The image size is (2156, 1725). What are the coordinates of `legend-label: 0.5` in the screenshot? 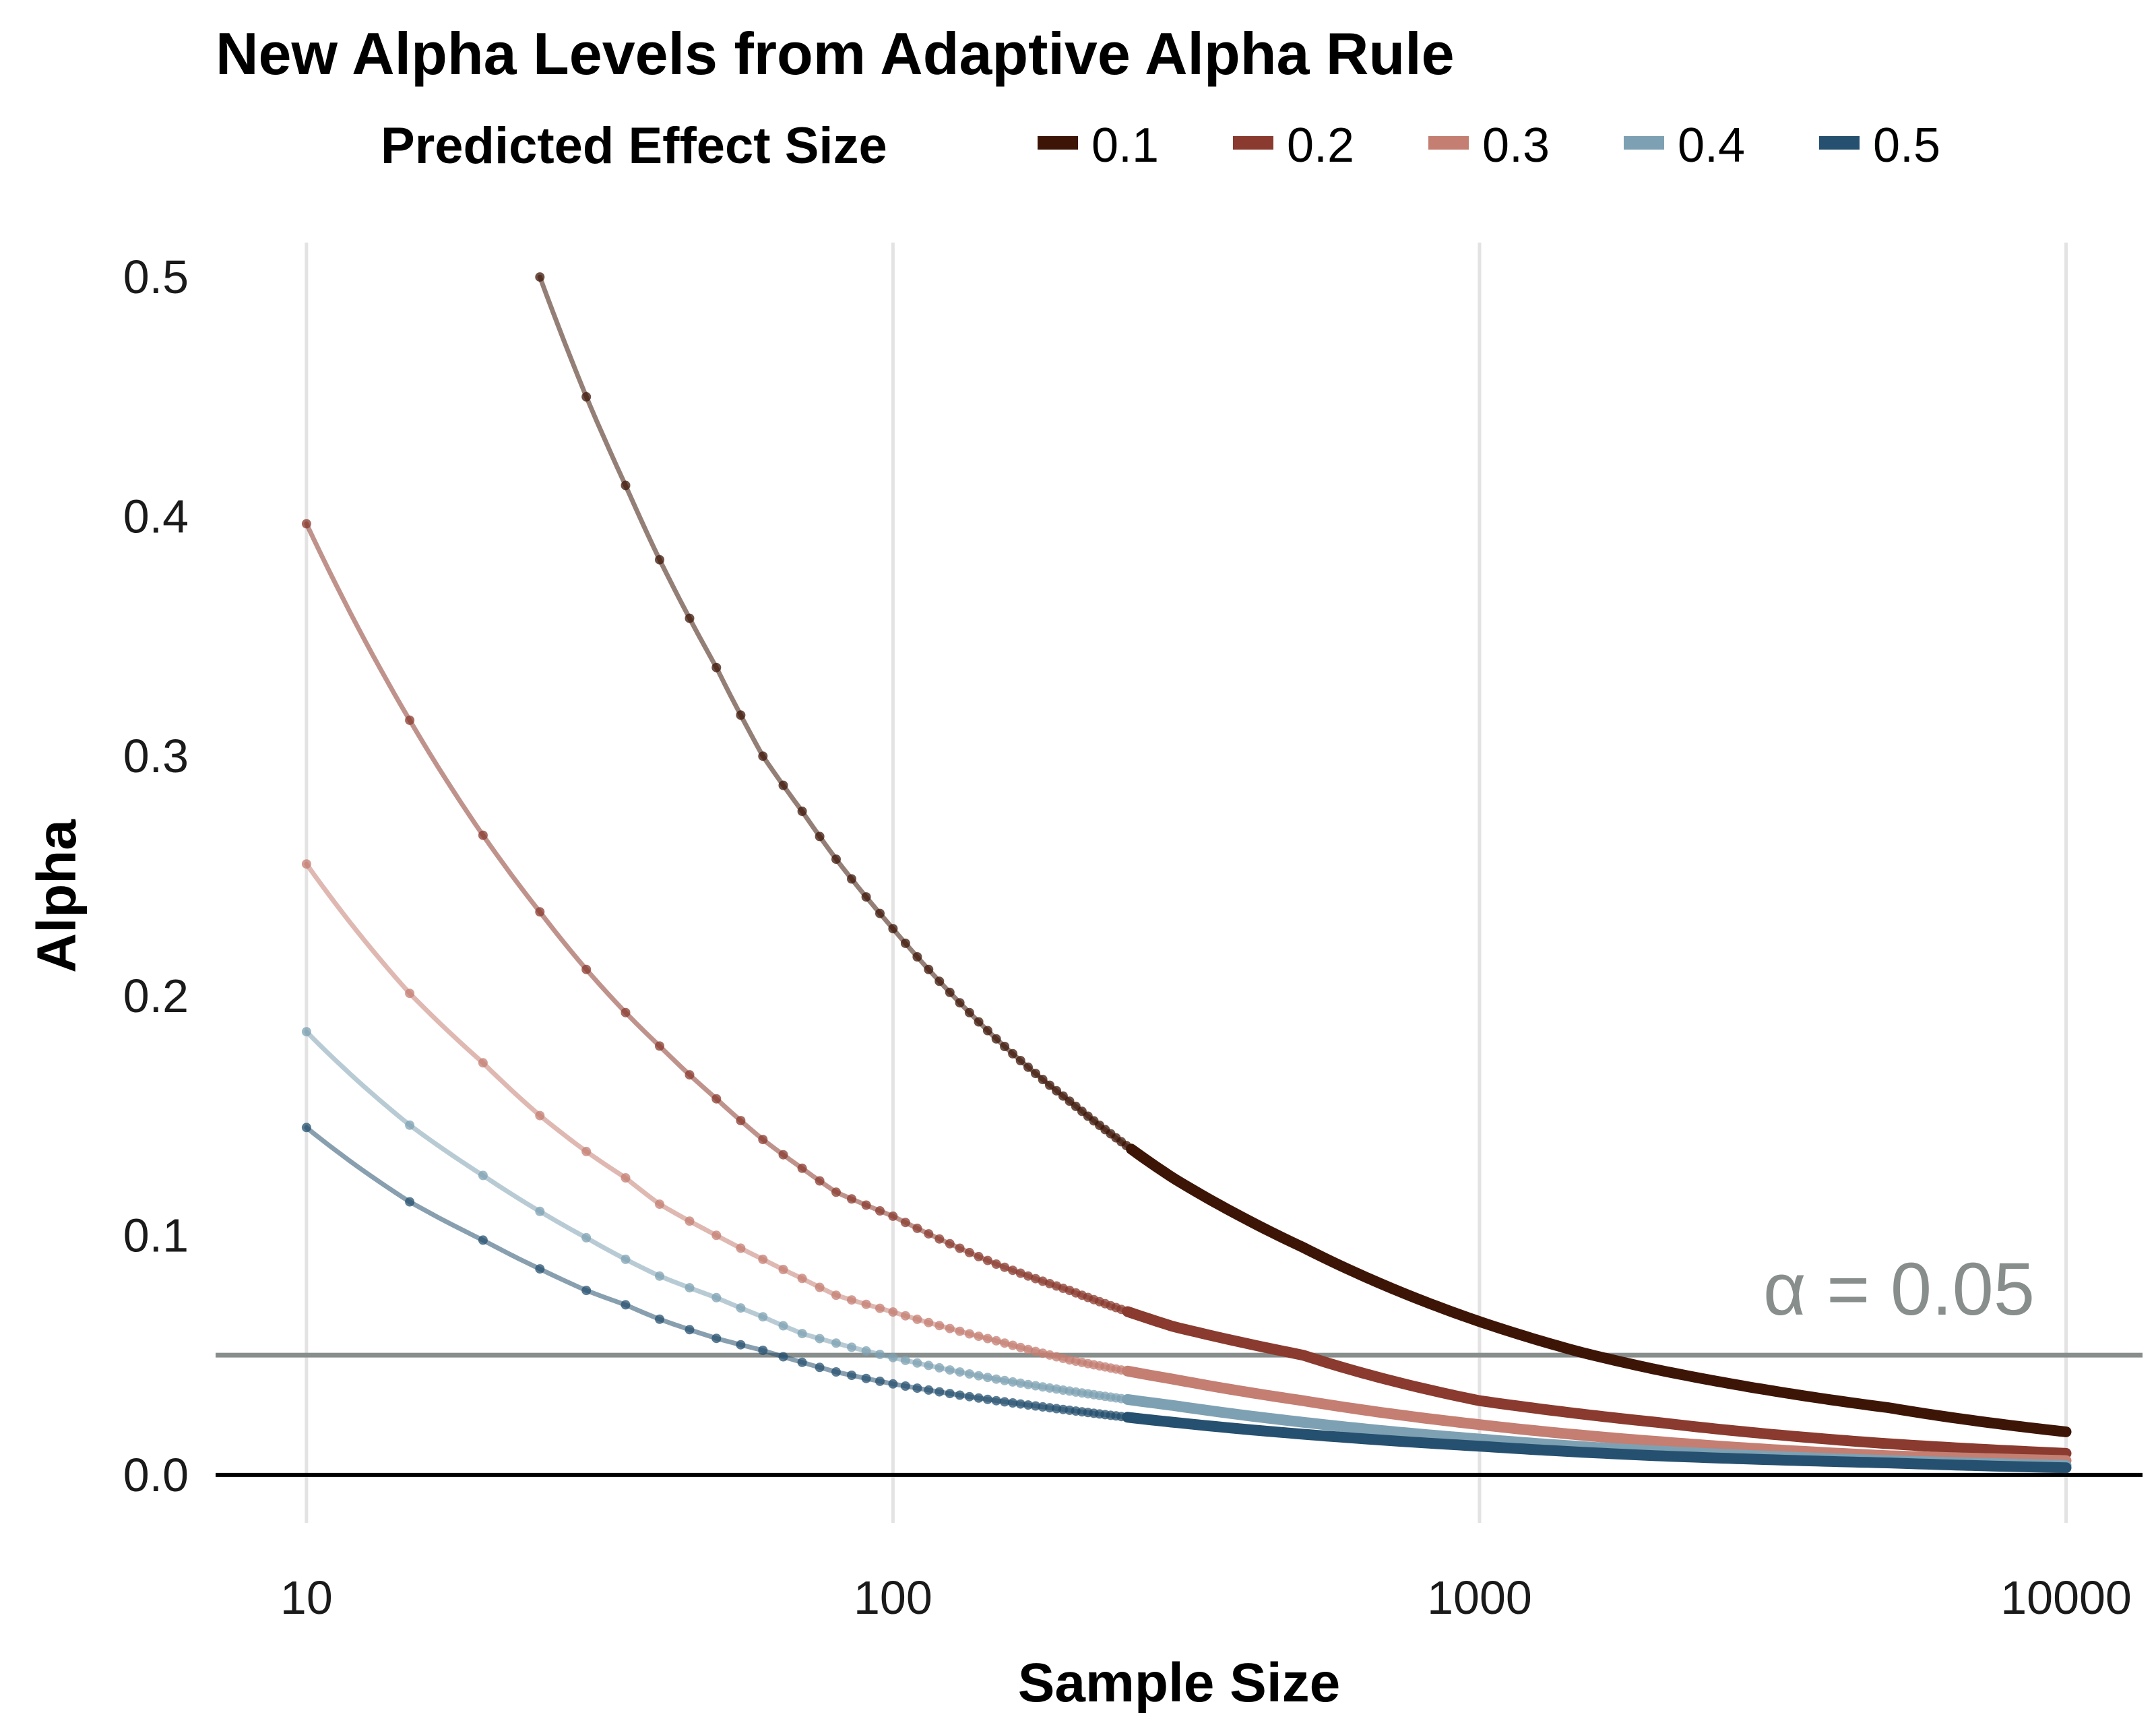 It's located at (1906, 145).